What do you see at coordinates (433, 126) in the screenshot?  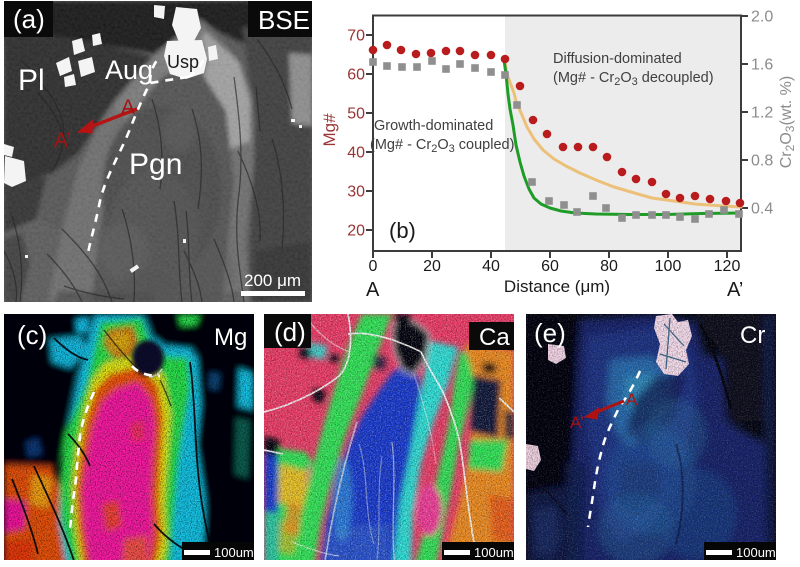 I see `svg-text: Growth-dominated` at bounding box center [433, 126].